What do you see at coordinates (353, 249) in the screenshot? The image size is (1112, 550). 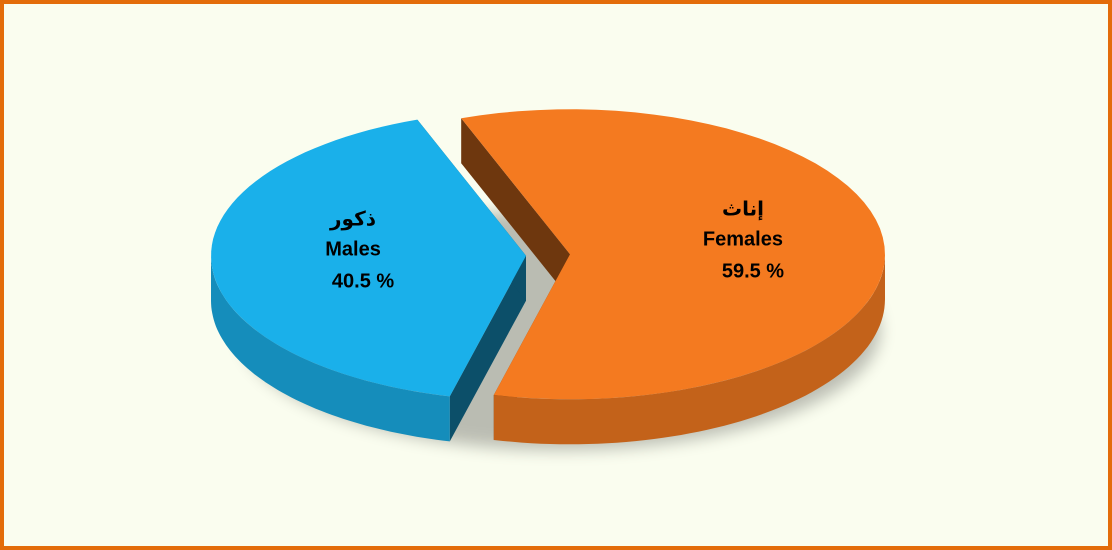 I see `slice-label: Males` at bounding box center [353, 249].